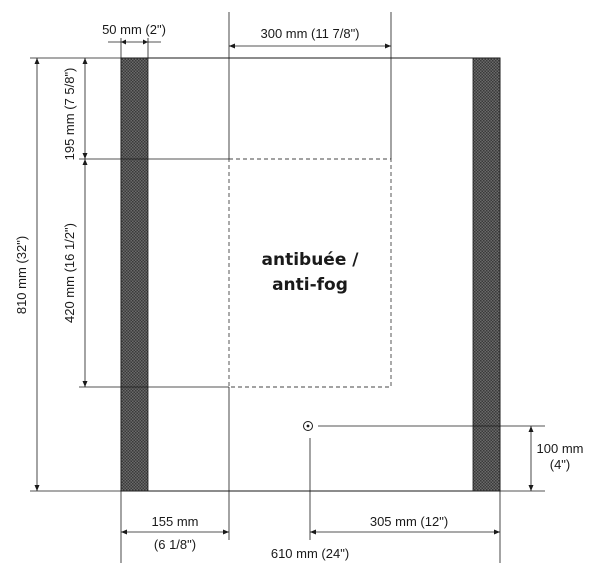 The height and width of the screenshot is (563, 597). Describe the element at coordinates (175, 544) in the screenshot. I see `left-offset-in-label: (6 1/8")` at that location.